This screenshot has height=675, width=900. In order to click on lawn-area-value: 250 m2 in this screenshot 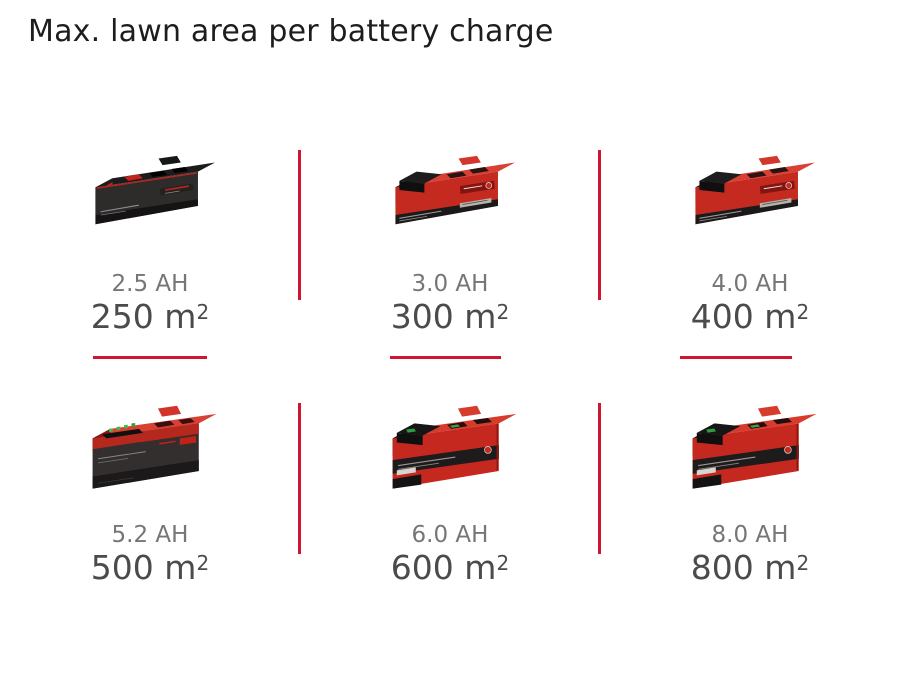, I will do `click(150, 316)`.